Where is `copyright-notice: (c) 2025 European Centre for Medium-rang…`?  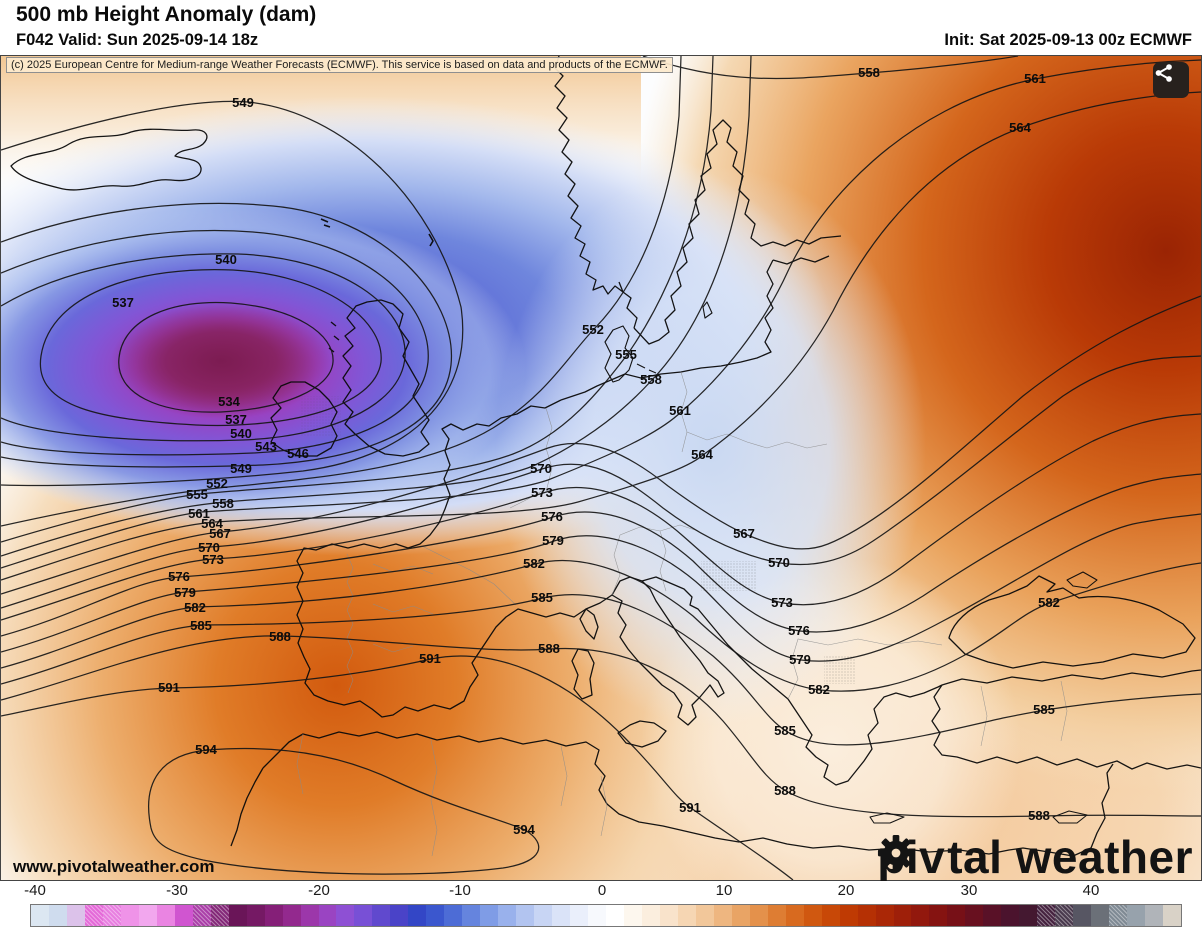
copyright-notice: (c) 2025 European Centre for Medium-rang… is located at coordinates (339, 65).